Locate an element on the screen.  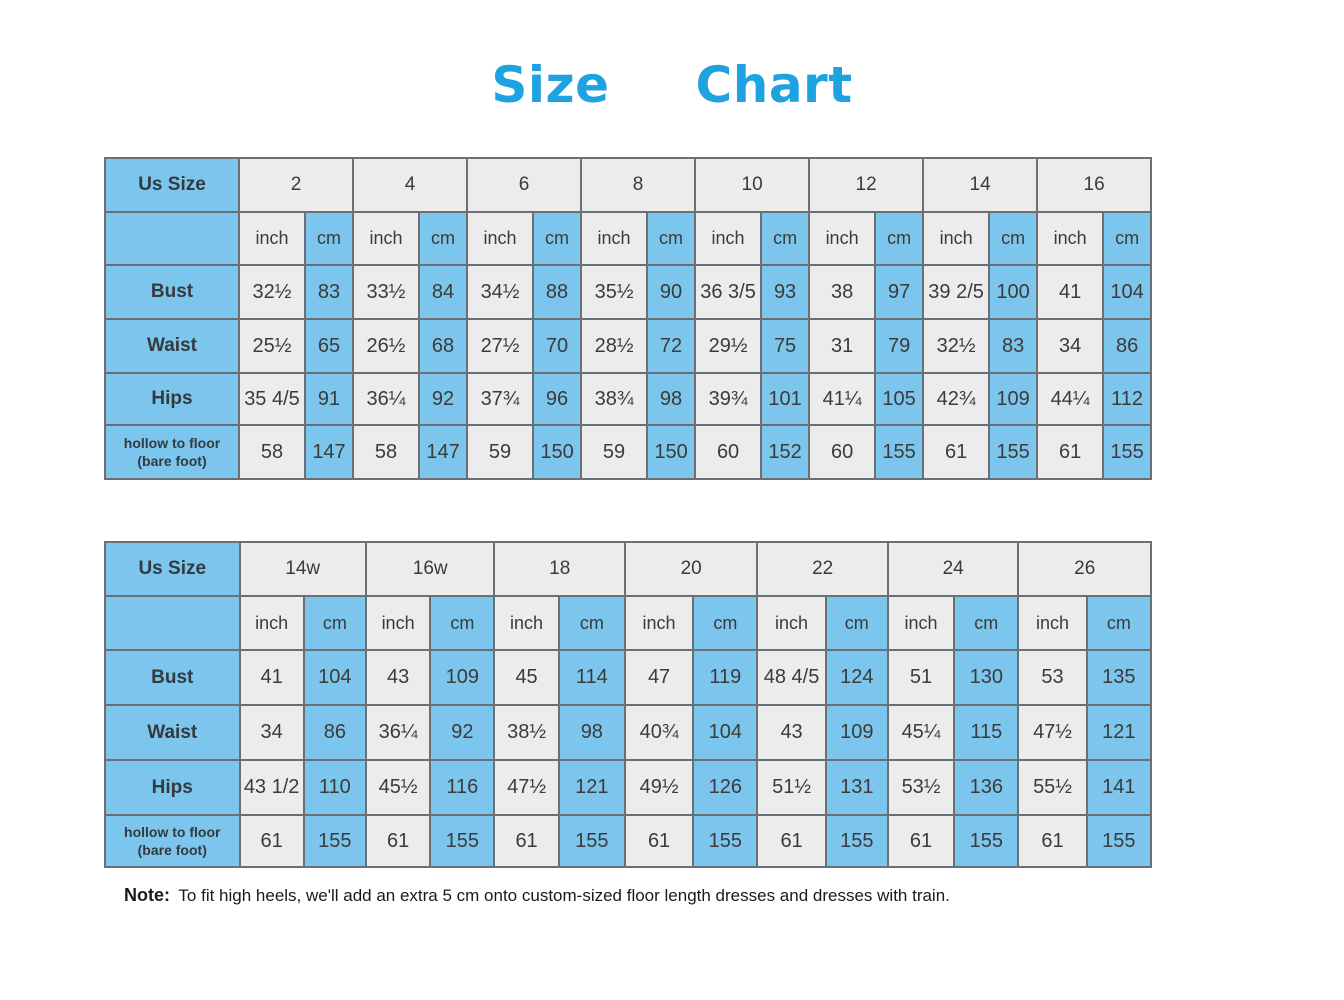
value-cell: 60 is located at coordinates (842, 452).